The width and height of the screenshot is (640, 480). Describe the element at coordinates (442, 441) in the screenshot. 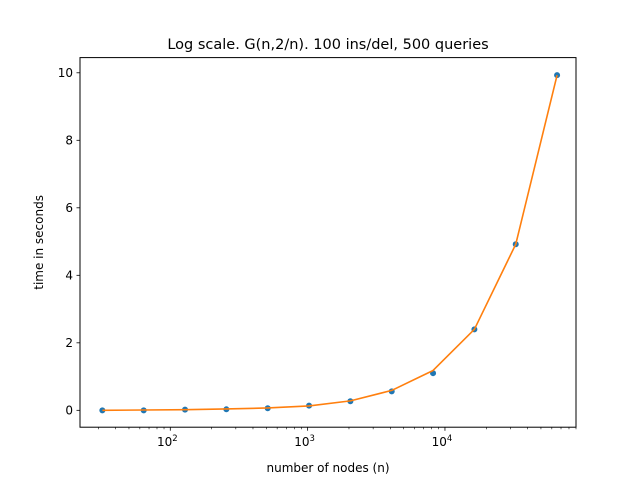

I see `x-tick-label: 10⁴` at that location.